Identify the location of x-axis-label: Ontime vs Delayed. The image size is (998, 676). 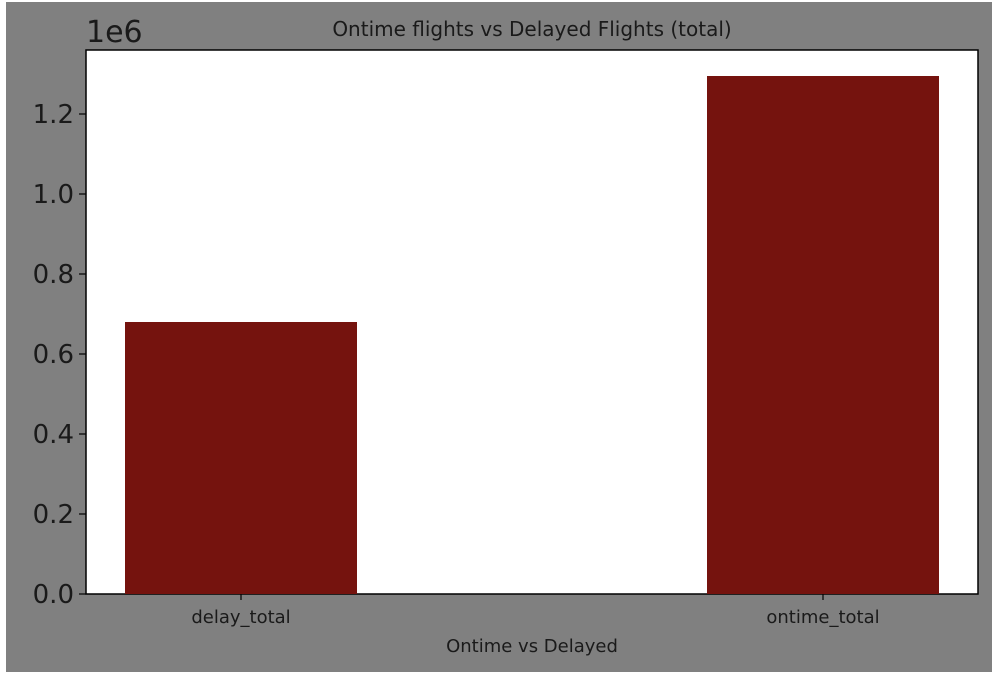
(532, 646).